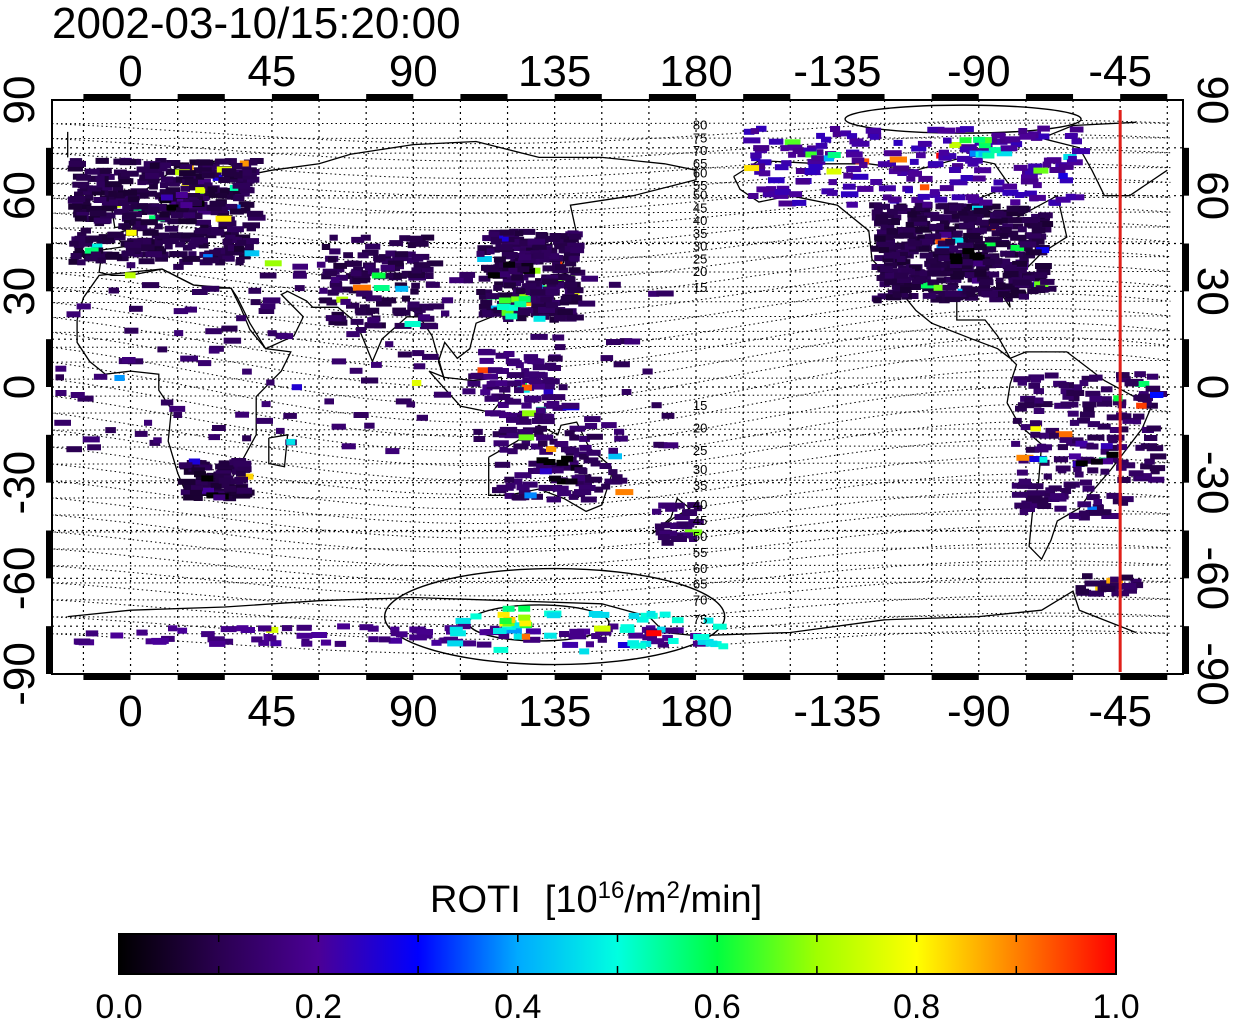 Image resolution: width=1240 pixels, height=1024 pixels. Describe the element at coordinates (700, 271) in the screenshot. I see `contour-label-north: 20` at that location.